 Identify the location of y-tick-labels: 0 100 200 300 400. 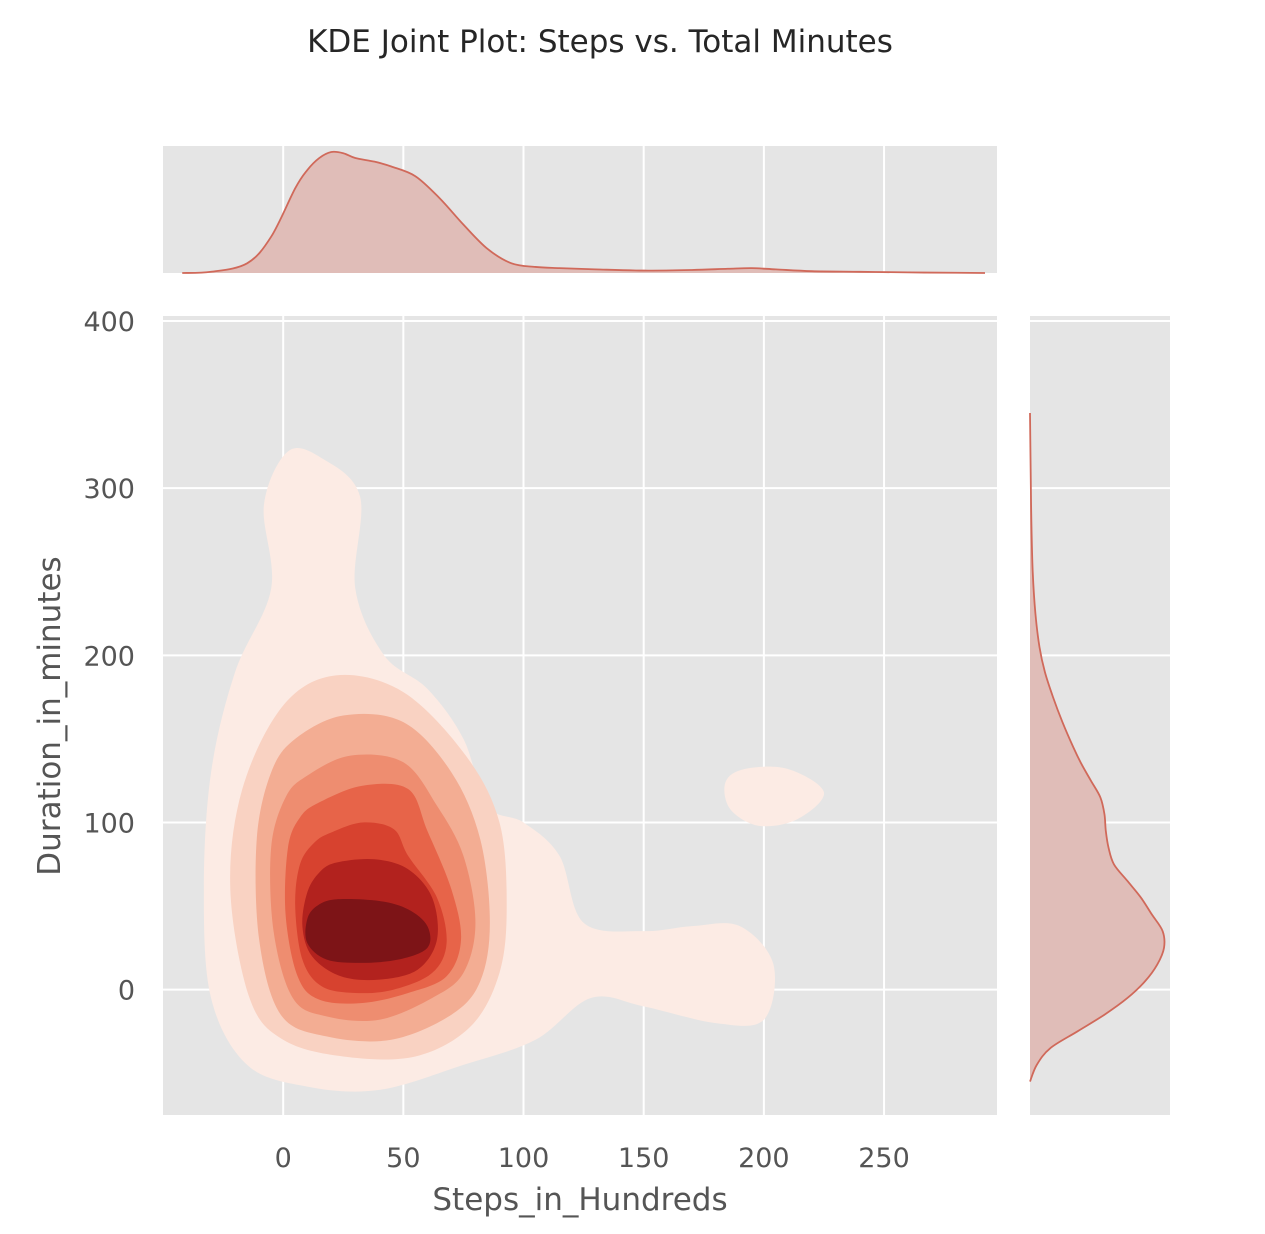
(109, 657).